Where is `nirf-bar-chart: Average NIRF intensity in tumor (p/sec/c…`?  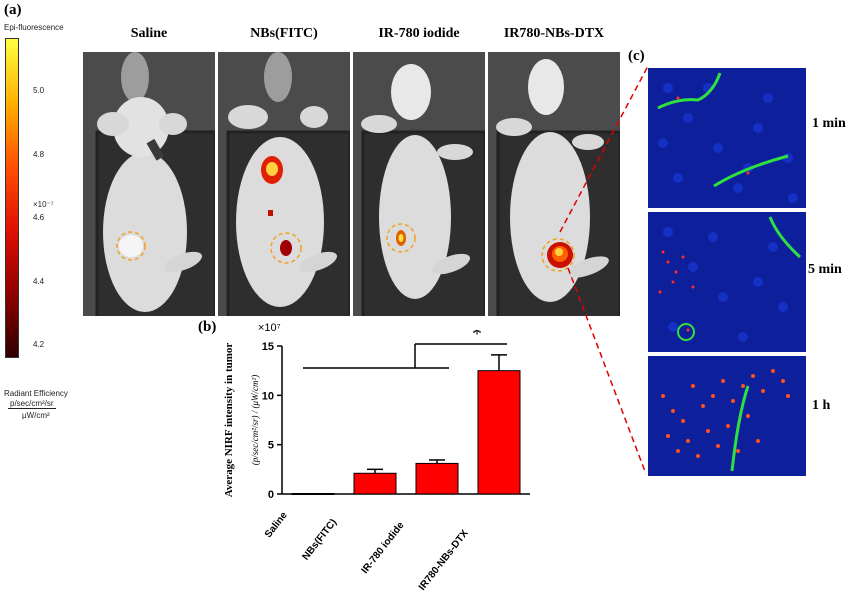 nirf-bar-chart: Average NIRF intensity in tumor (p/sec/c… is located at coordinates (376, 415).